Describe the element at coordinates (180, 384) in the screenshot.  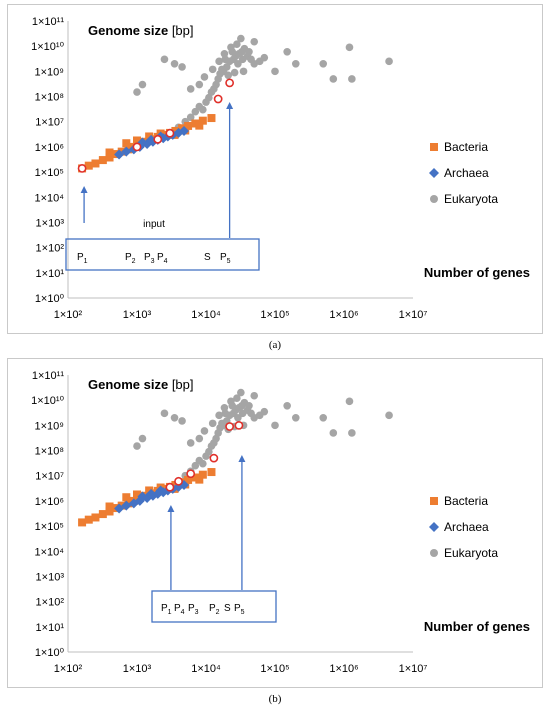
I see `chart-title-unit: [bp]` at that location.